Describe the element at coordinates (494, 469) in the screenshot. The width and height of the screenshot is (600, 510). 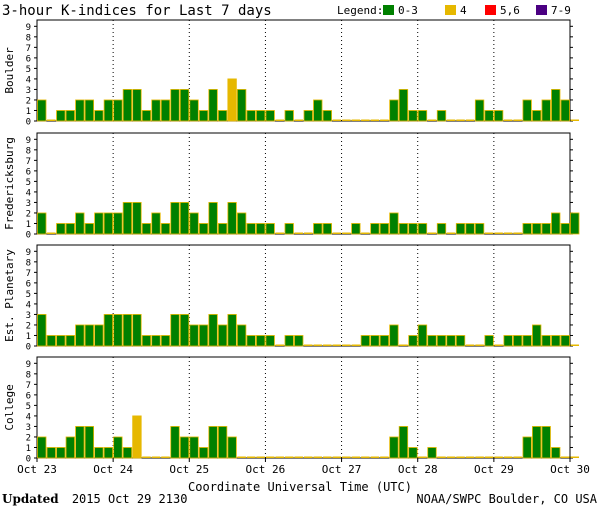
I see `x-tick-label: Oct 29` at that location.